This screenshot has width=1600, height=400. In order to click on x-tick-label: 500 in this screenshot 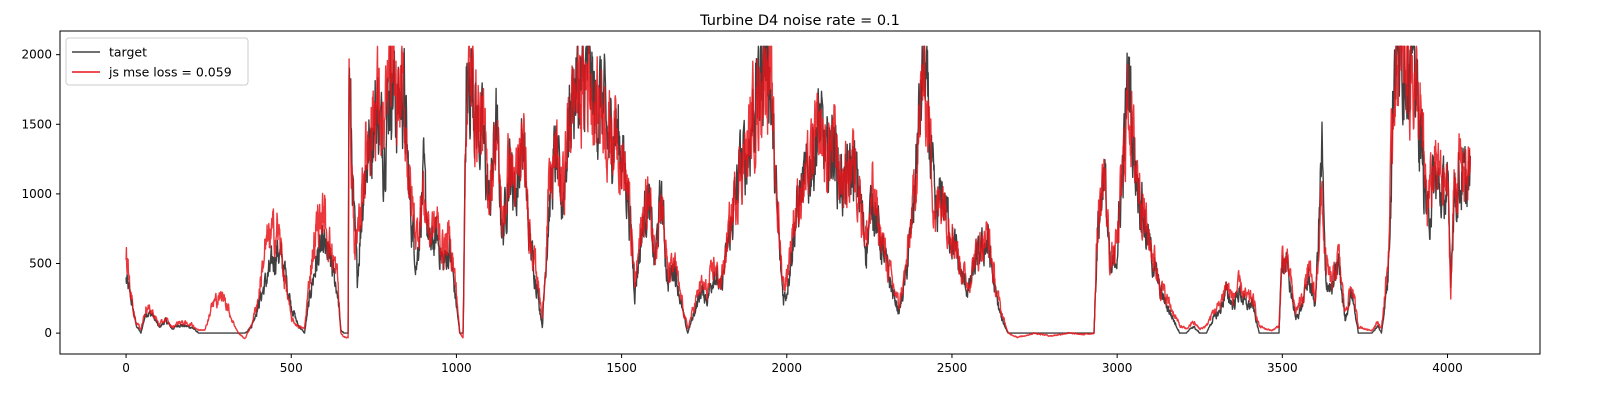, I will do `click(291, 368)`.